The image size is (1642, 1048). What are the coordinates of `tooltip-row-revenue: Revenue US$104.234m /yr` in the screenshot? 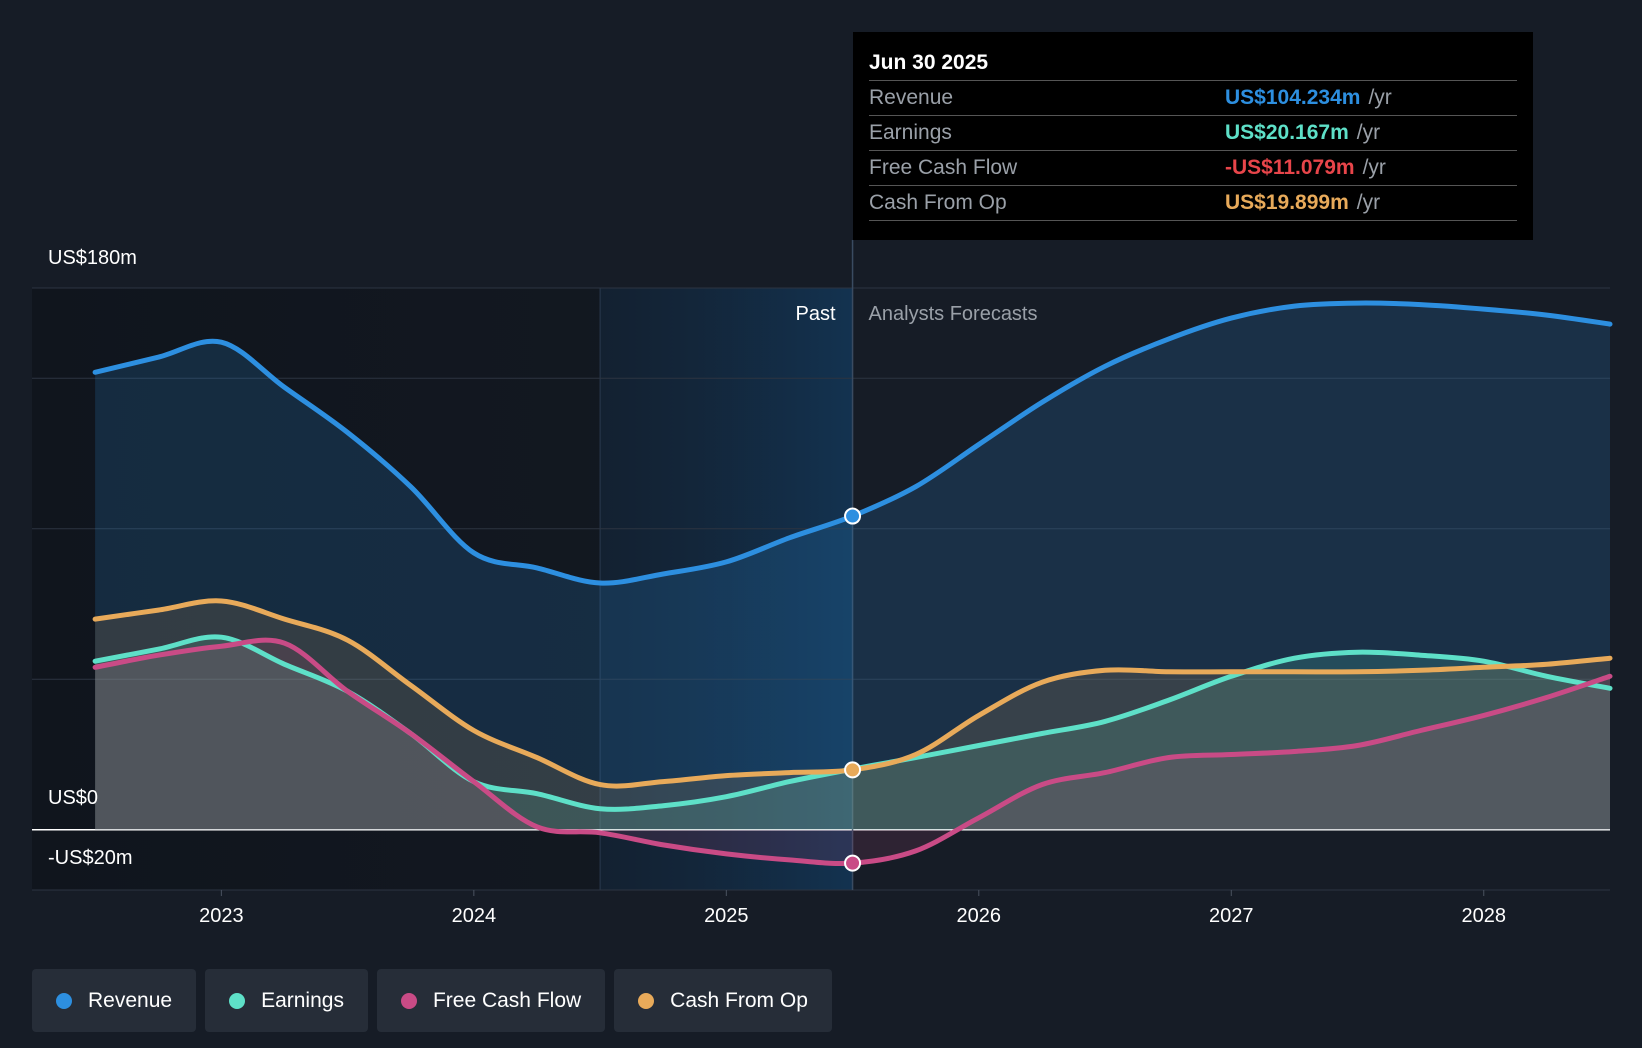 It's located at (1193, 98).